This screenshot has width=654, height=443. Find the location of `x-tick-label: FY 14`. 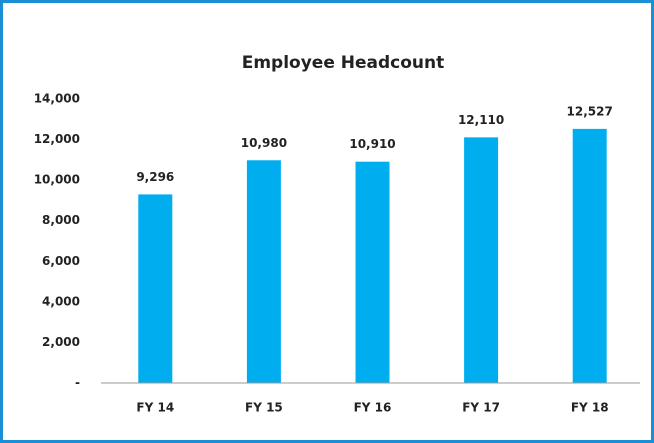

x-tick-label: FY 14 is located at coordinates (155, 408).